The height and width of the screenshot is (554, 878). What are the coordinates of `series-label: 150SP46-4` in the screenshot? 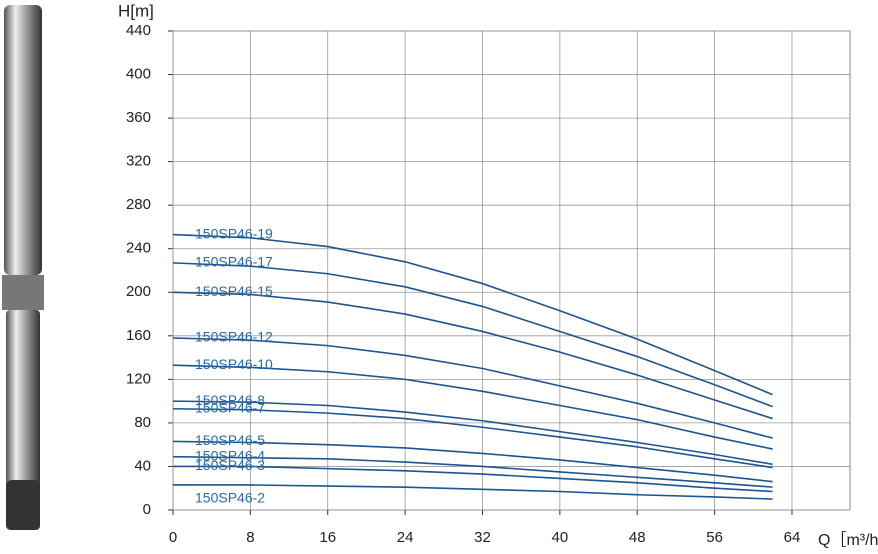 It's located at (230, 455).